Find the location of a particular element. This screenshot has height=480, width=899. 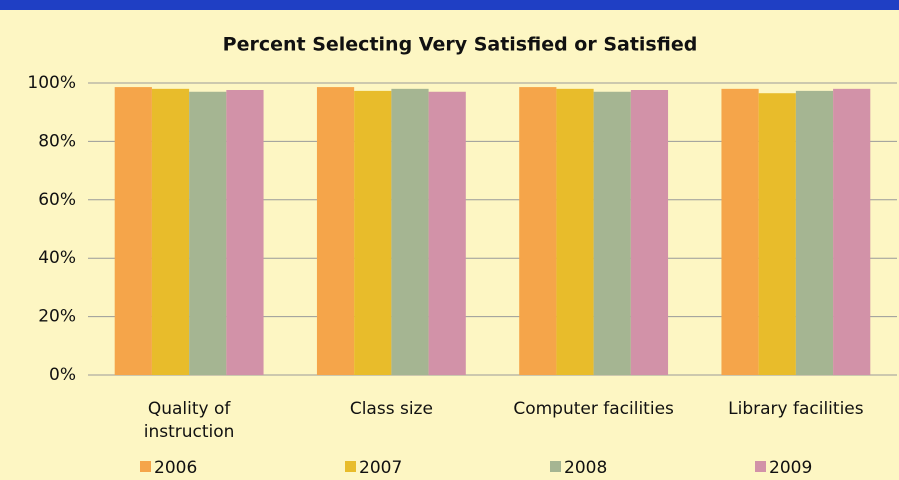

y-tick-label: 80% is located at coordinates (57, 141).